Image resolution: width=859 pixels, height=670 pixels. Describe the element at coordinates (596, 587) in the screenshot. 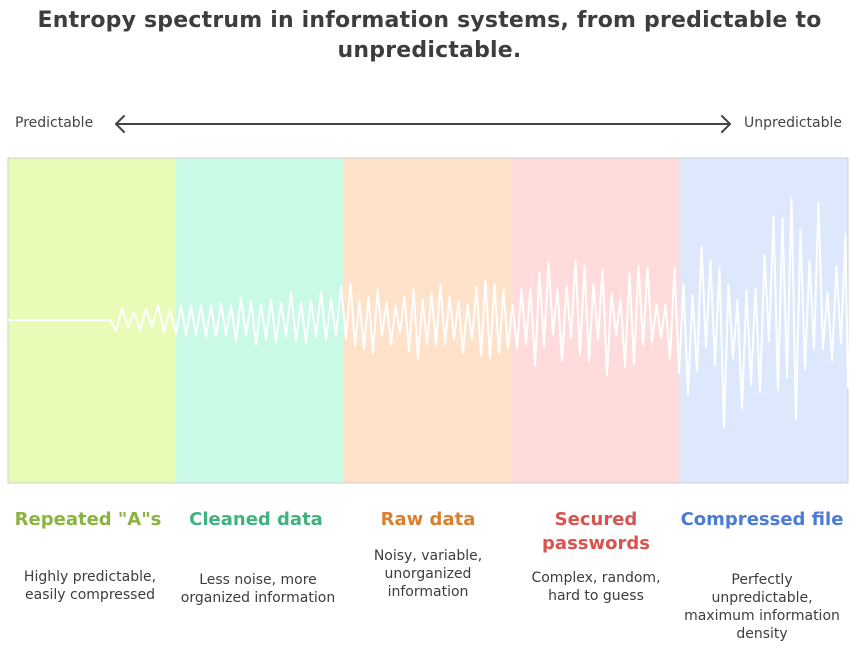

I see `column-desc-secured-passwords: Complex, random, hard to guess` at that location.